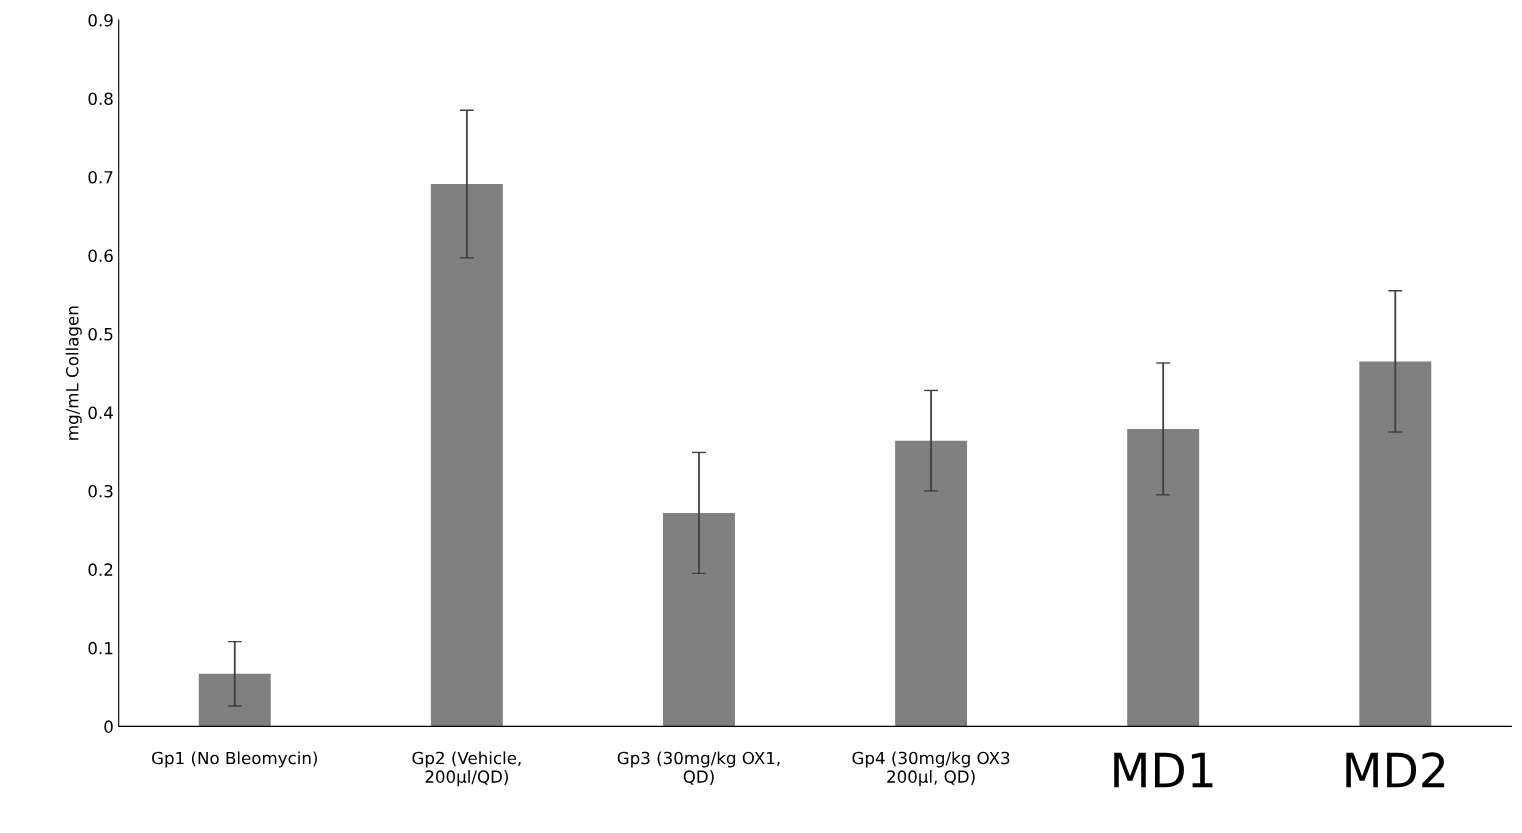 Image resolution: width=1522 pixels, height=833 pixels. Describe the element at coordinates (1163, 770) in the screenshot. I see `x-tick-label: MD1` at that location.